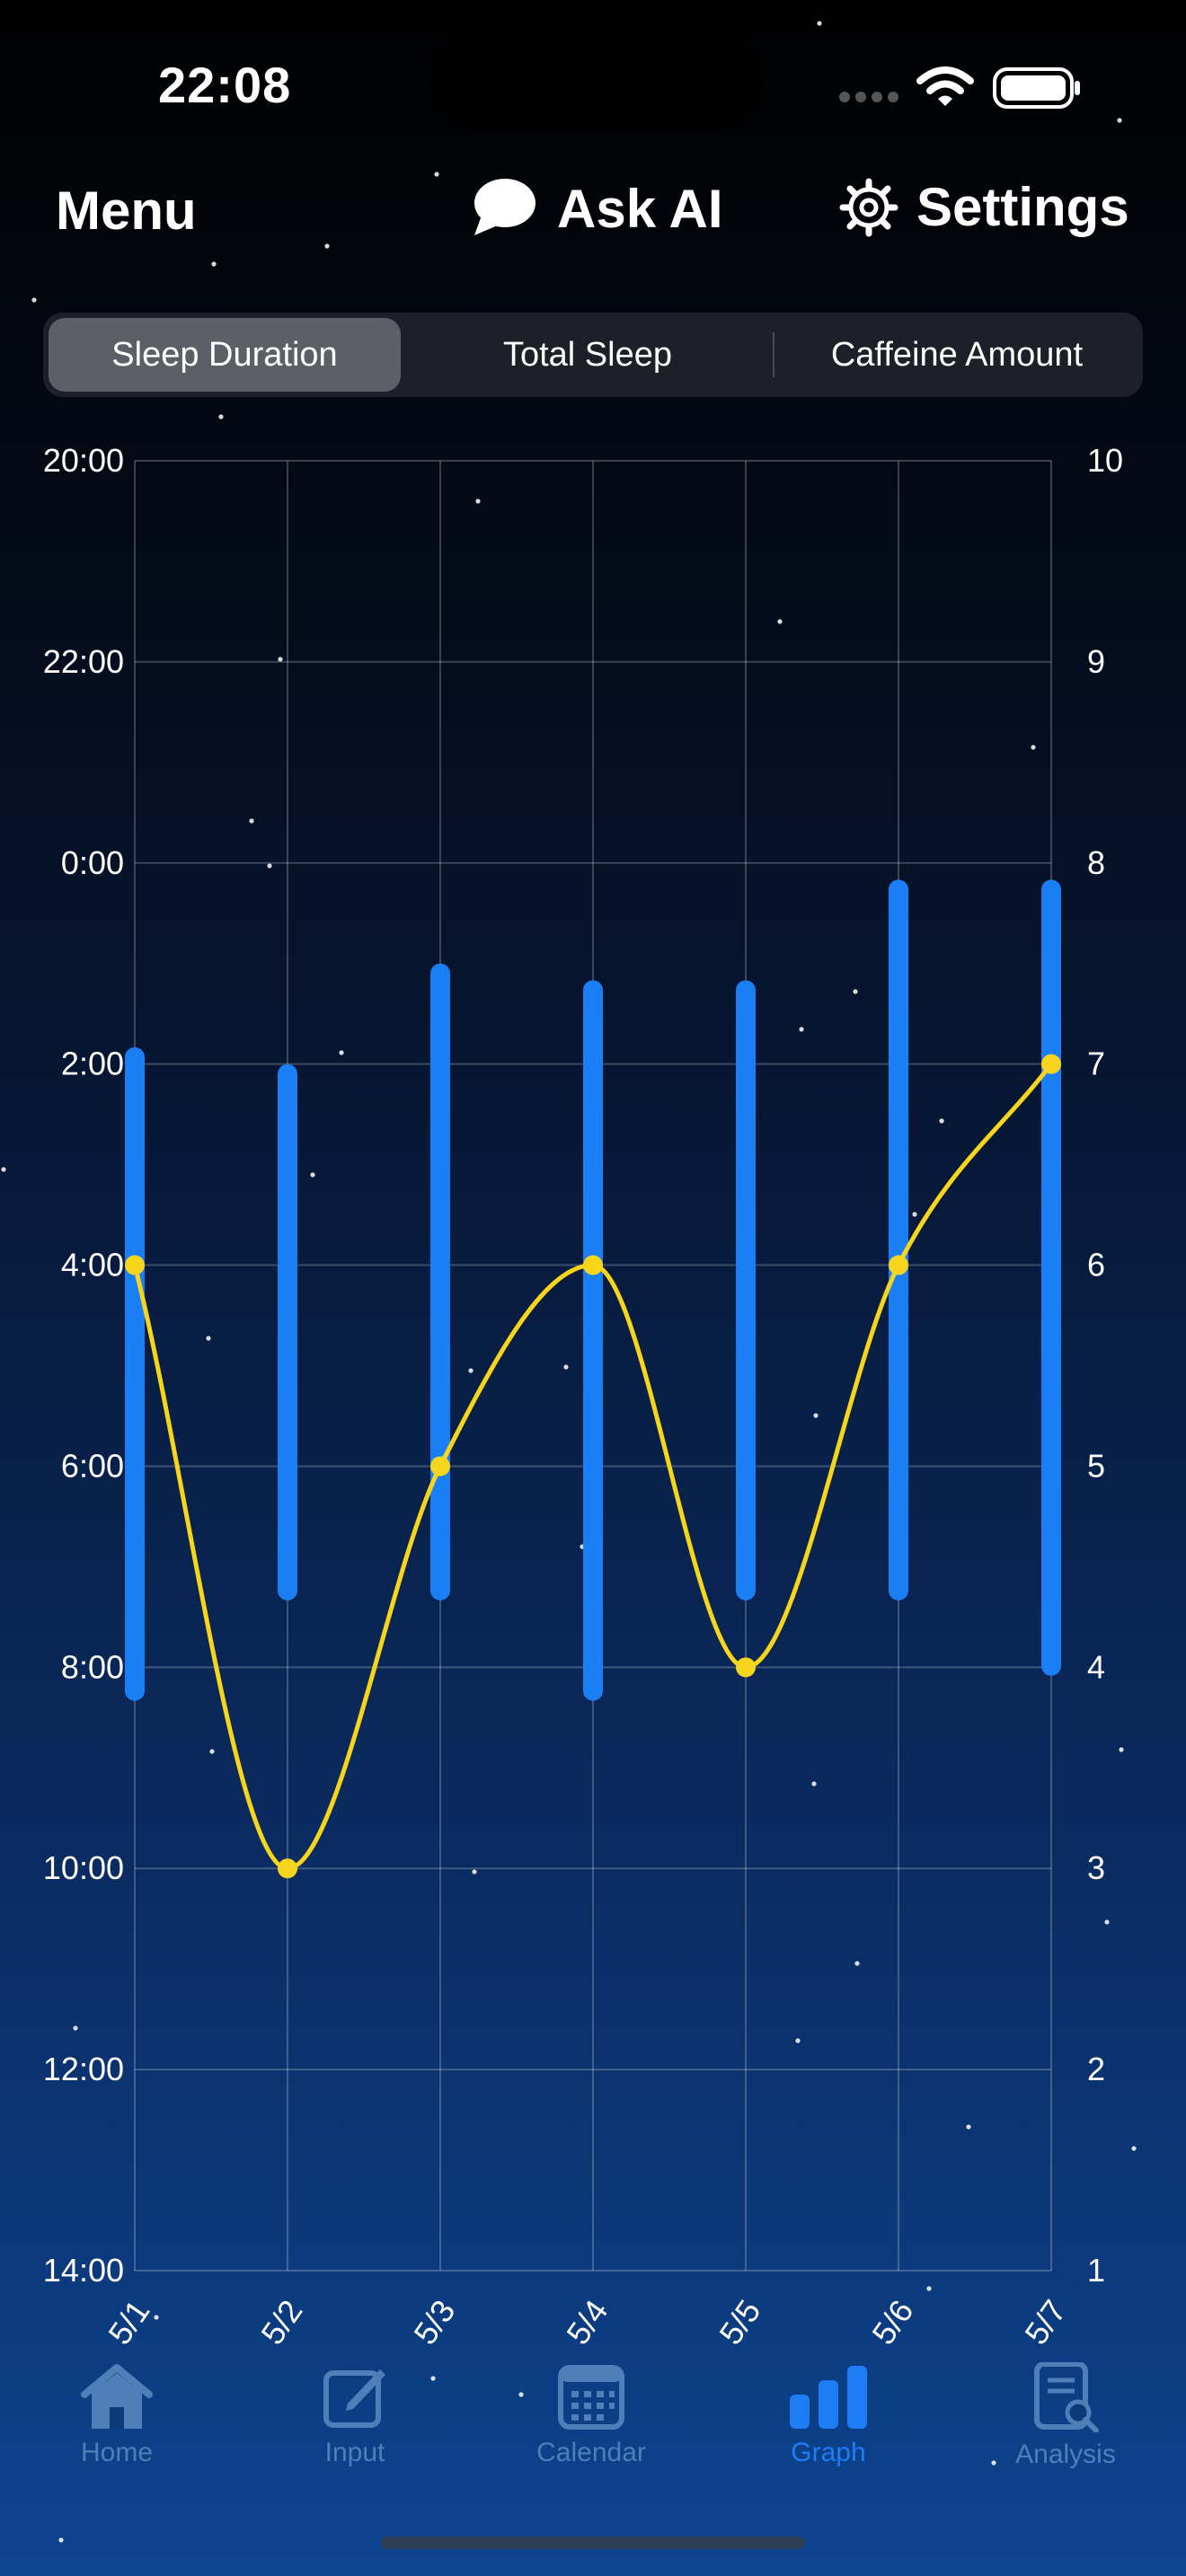  What do you see at coordinates (593, 2542) in the screenshot?
I see `home-indicator` at bounding box center [593, 2542].